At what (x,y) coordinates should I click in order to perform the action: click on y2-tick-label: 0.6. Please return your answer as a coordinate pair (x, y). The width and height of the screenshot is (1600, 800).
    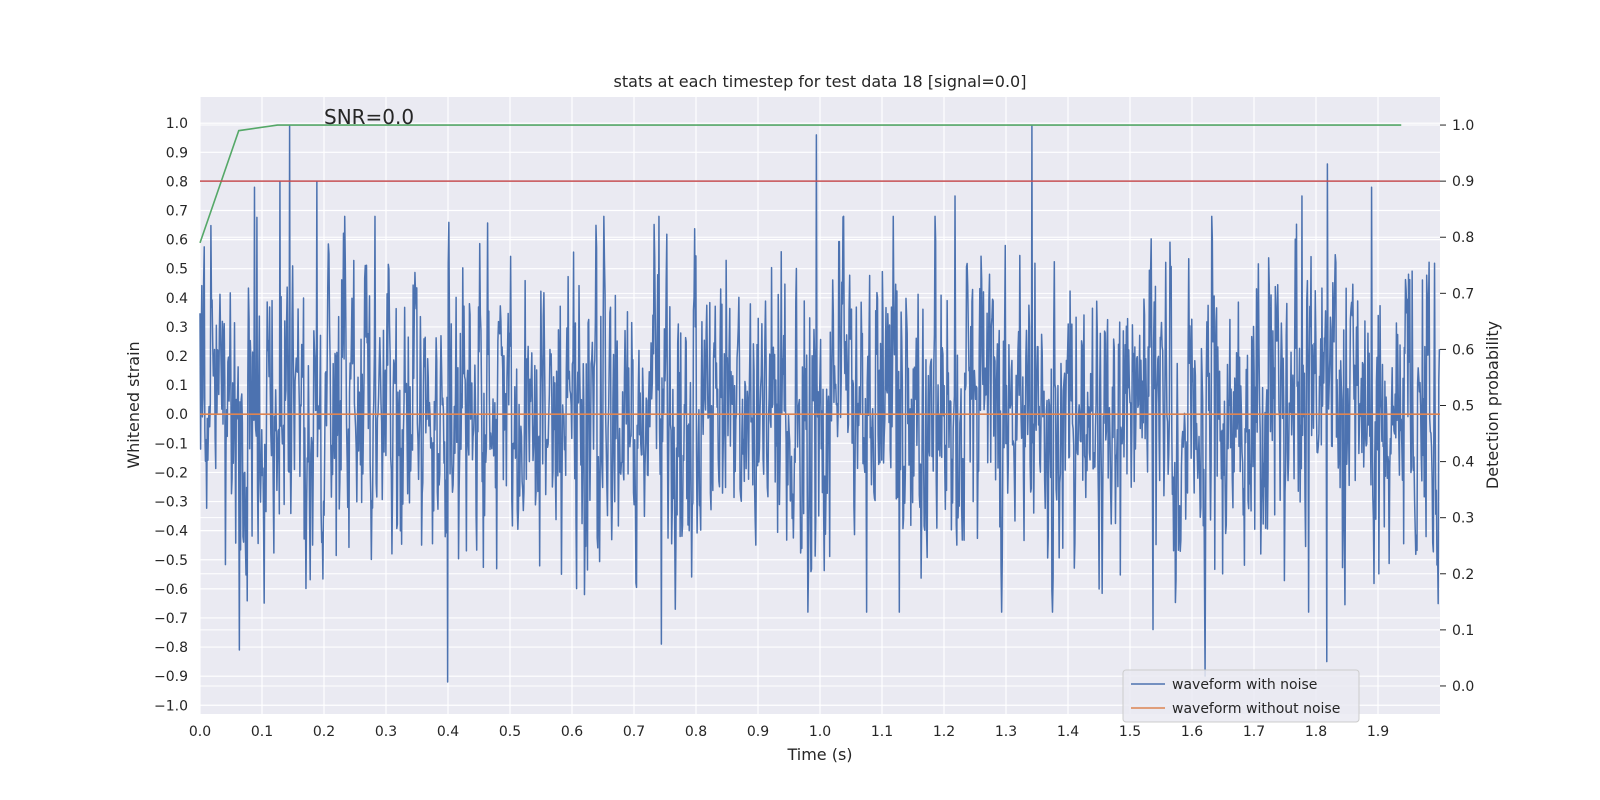
    Looking at the image, I should click on (1463, 350).